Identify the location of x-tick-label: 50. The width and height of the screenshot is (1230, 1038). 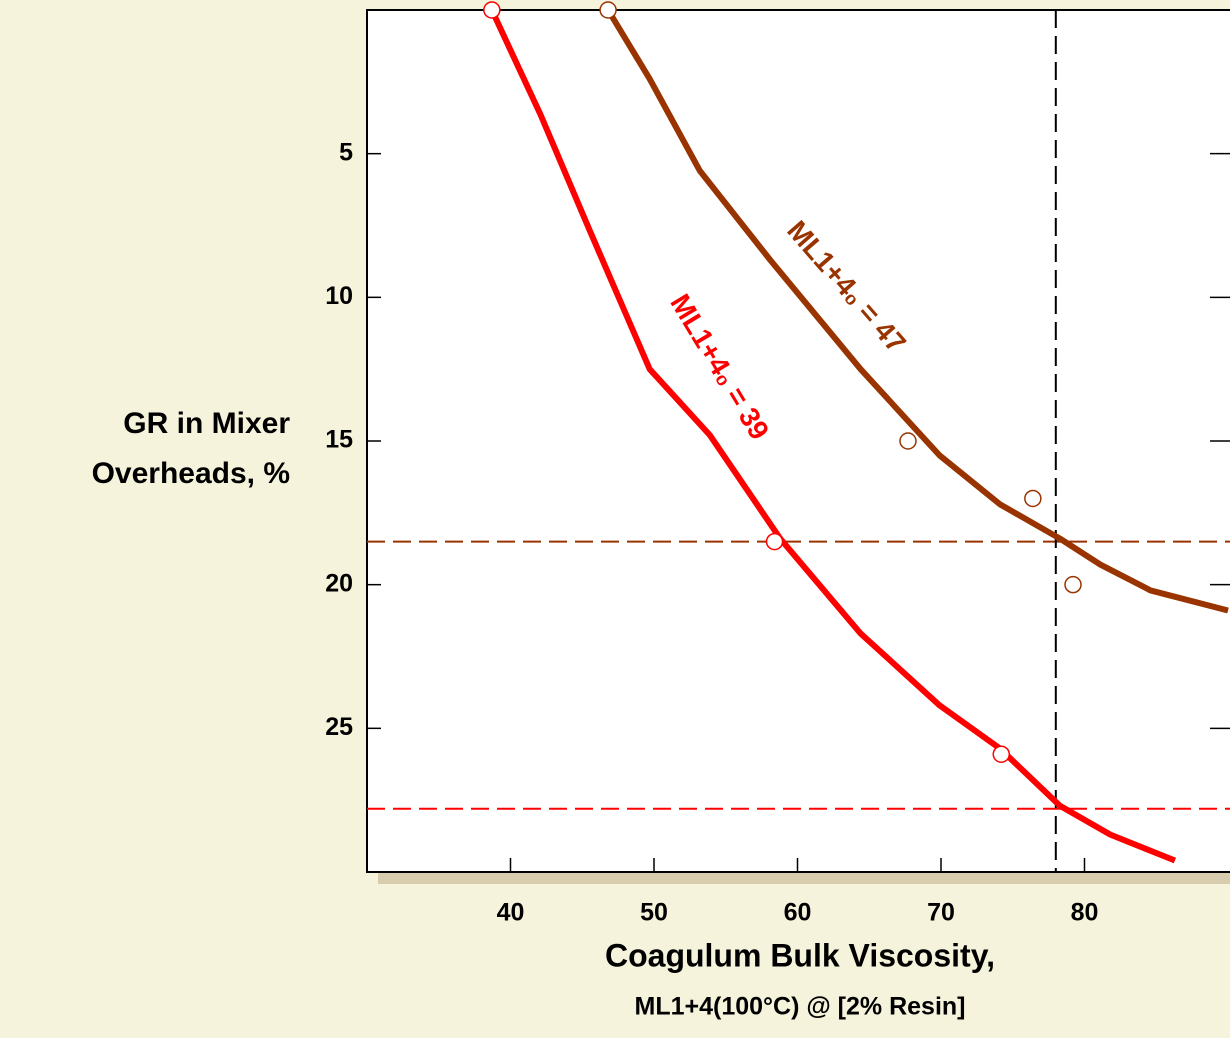
(654, 913).